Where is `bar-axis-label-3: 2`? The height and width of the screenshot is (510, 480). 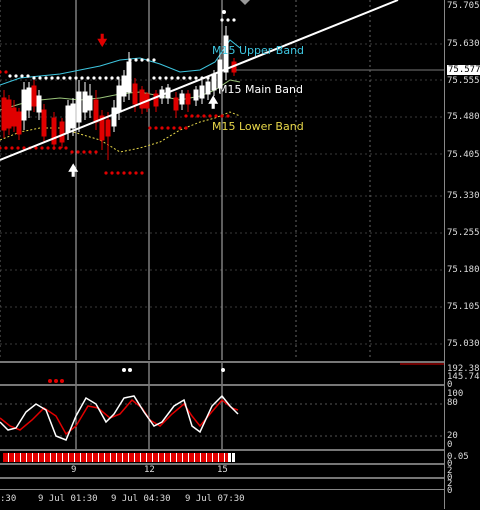
bar-axis-label-3: 2 is located at coordinates (450, 471).